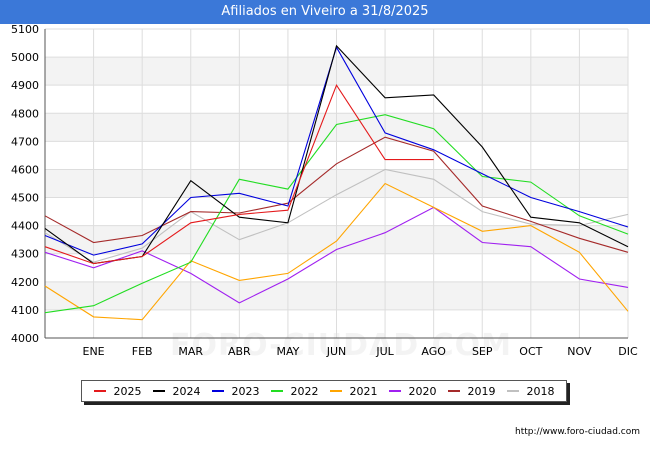 Image resolution: width=650 pixels, height=450 pixels. What do you see at coordinates (304, 391) in the screenshot?
I see `legend-label: 2022` at bounding box center [304, 391].